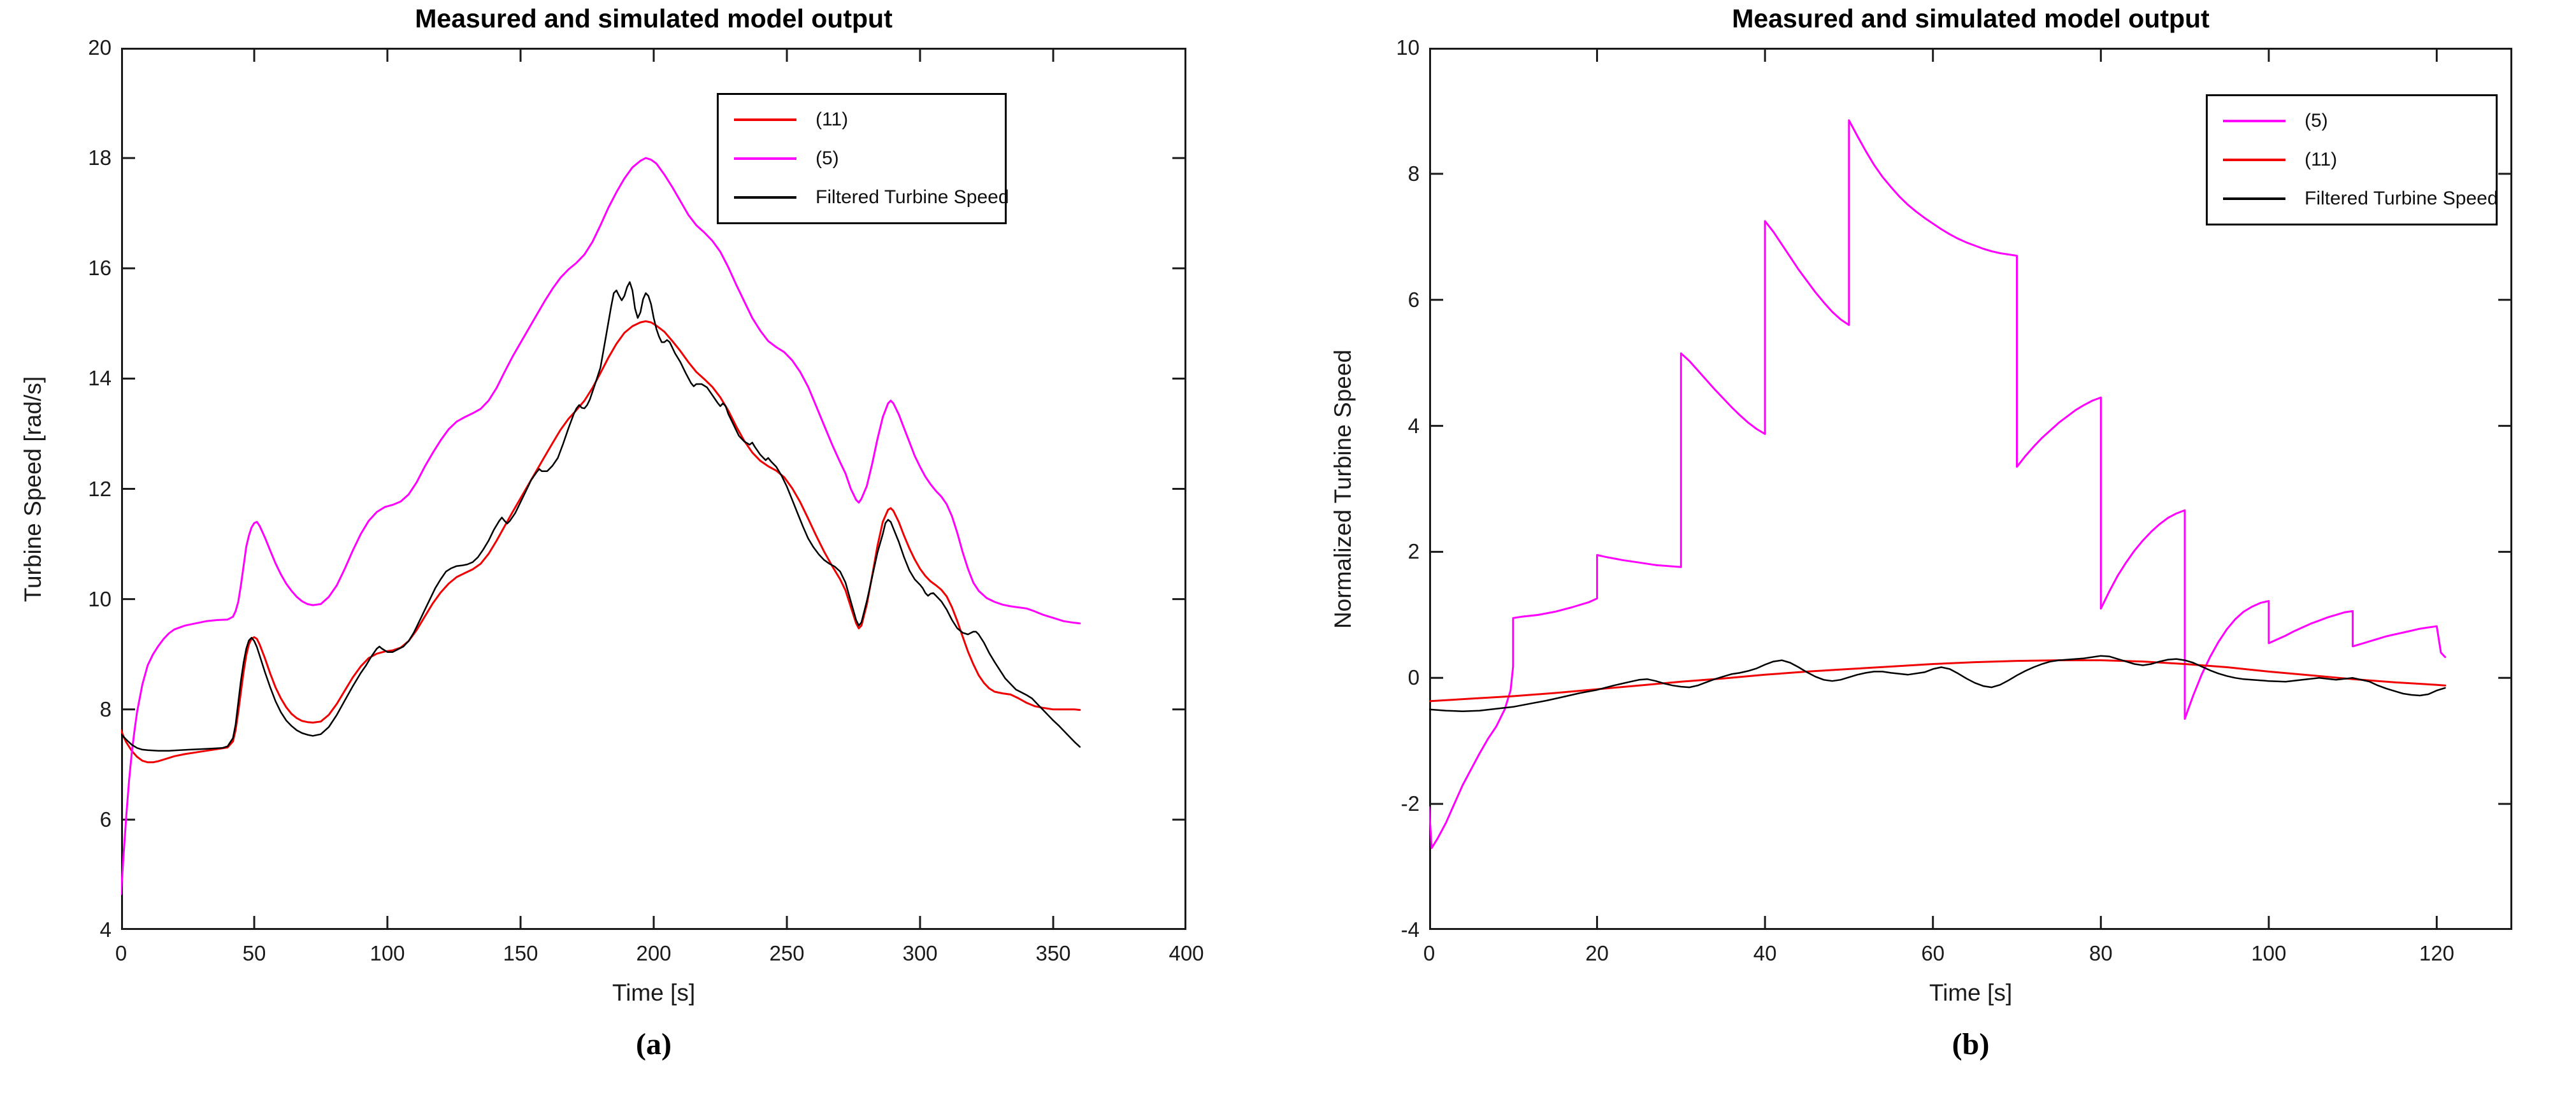  I want to click on plot-b-title: Measured and simulated model output, so click(1971, 18).